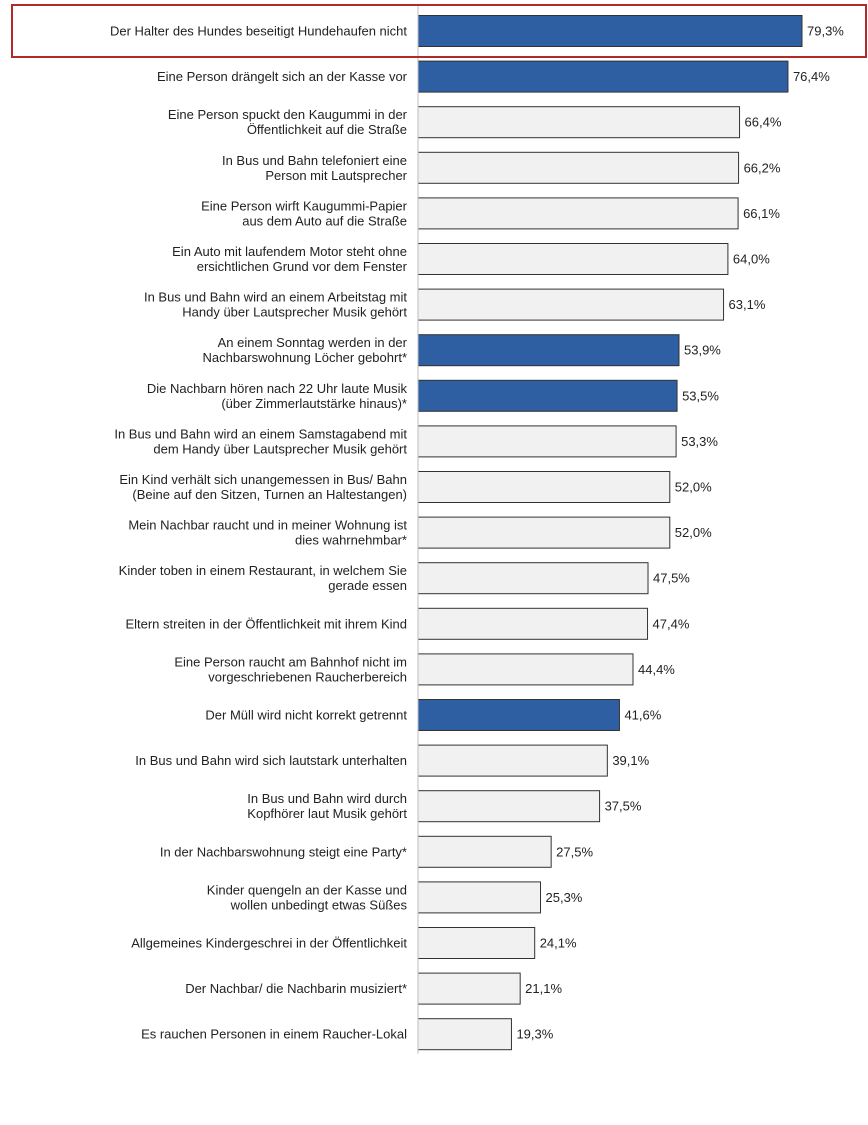  I want to click on category-label-line: gerade essen, so click(367, 585).